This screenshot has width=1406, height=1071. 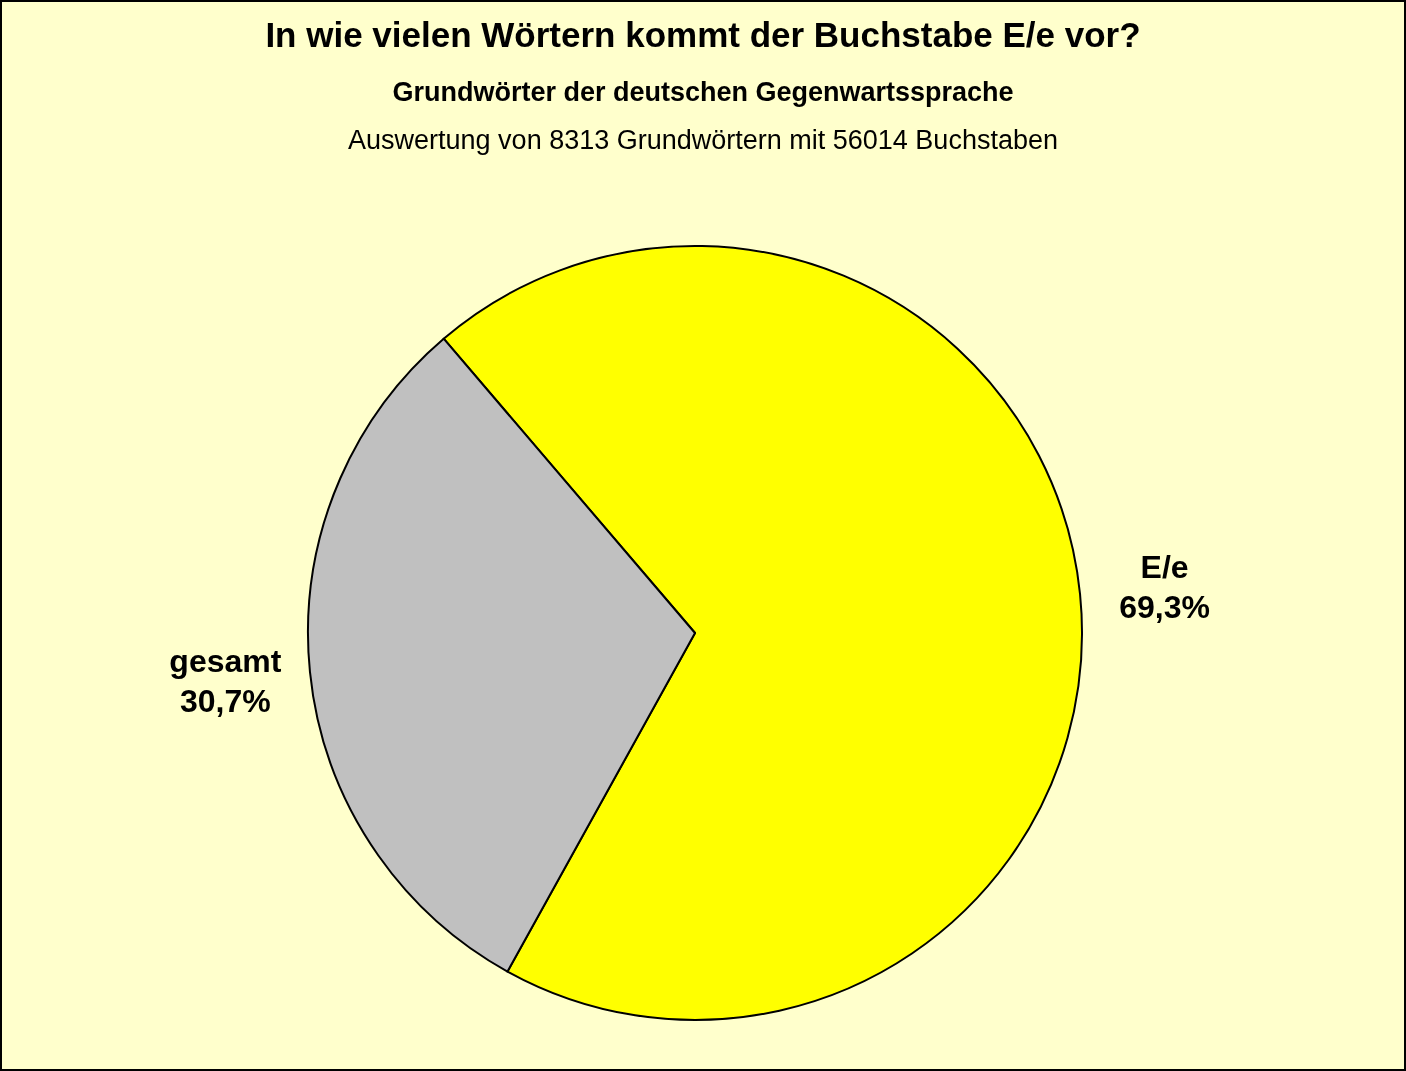 What do you see at coordinates (1164, 606) in the screenshot?
I see `data-label: 69,3%` at bounding box center [1164, 606].